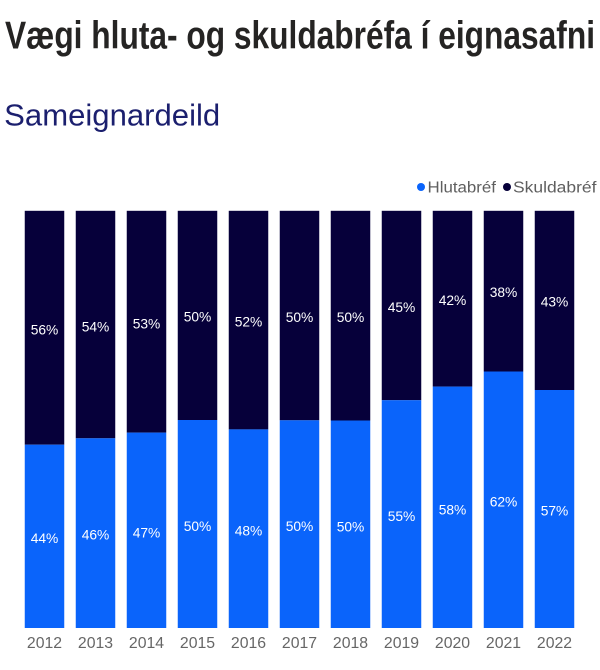 The image size is (600, 670). I want to click on svg-text: 38%, so click(504, 292).